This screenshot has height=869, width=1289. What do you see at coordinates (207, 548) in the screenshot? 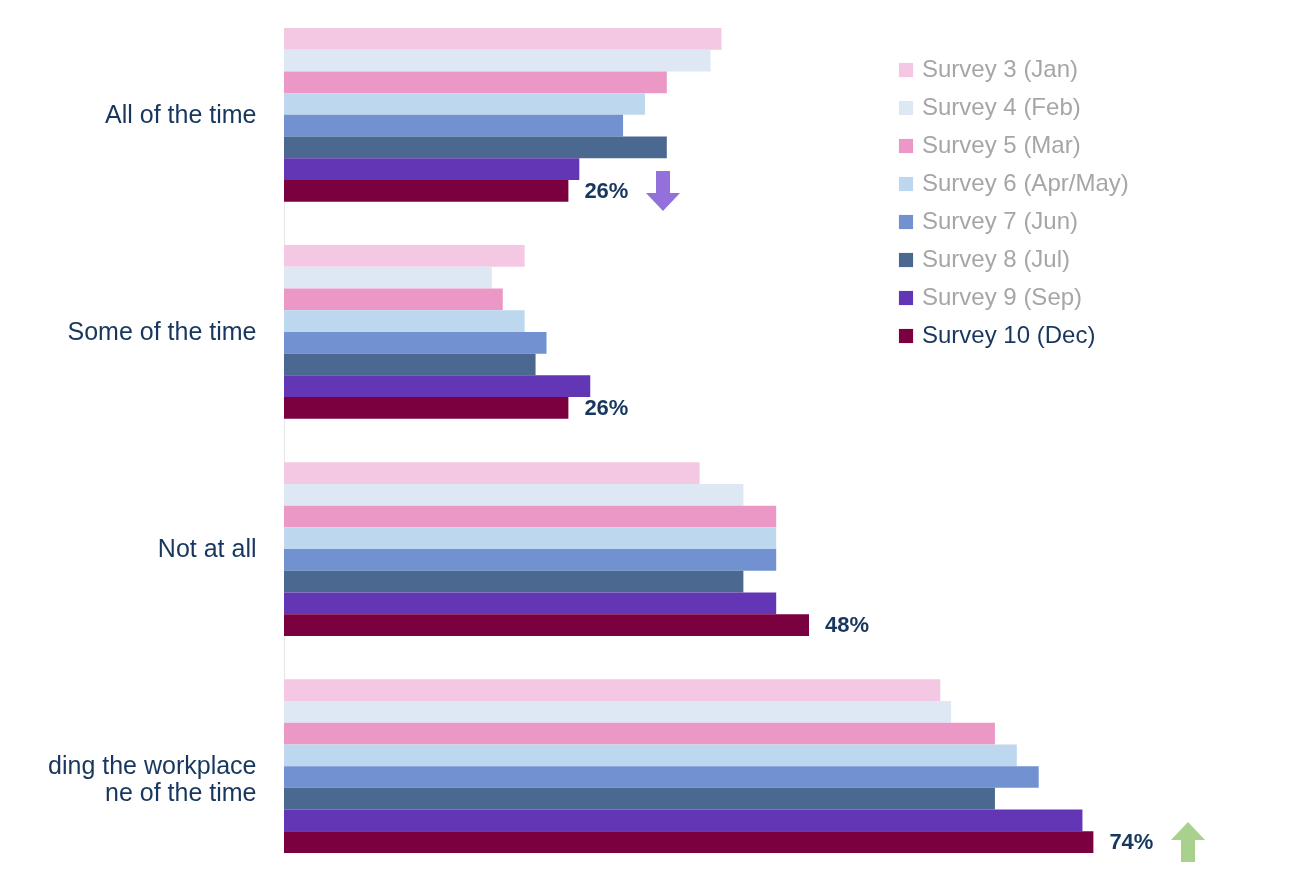
I see `y-tick-label: Not at all` at bounding box center [207, 548].